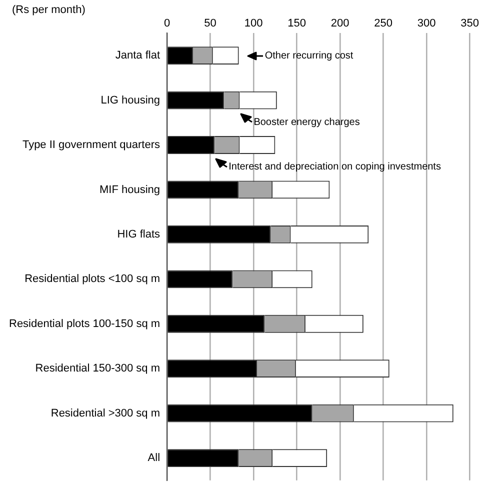 This screenshot has width=482, height=490. I want to click on y-tick-label: Janta flat, so click(137, 56).